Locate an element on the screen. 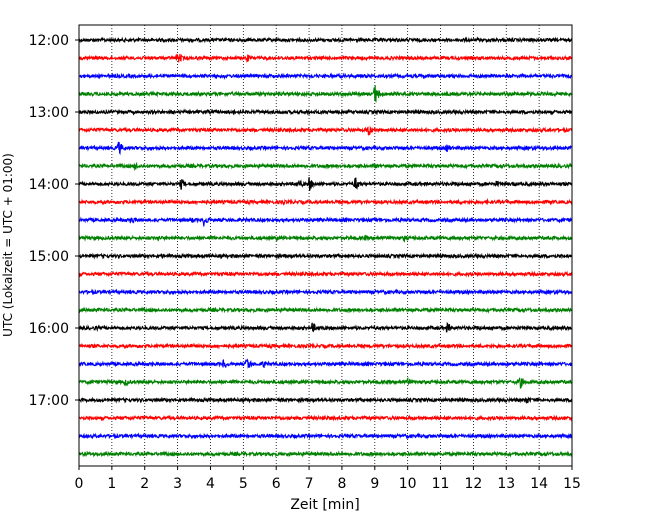 This screenshot has width=650, height=520. x-tick-label: 0 is located at coordinates (79, 484).